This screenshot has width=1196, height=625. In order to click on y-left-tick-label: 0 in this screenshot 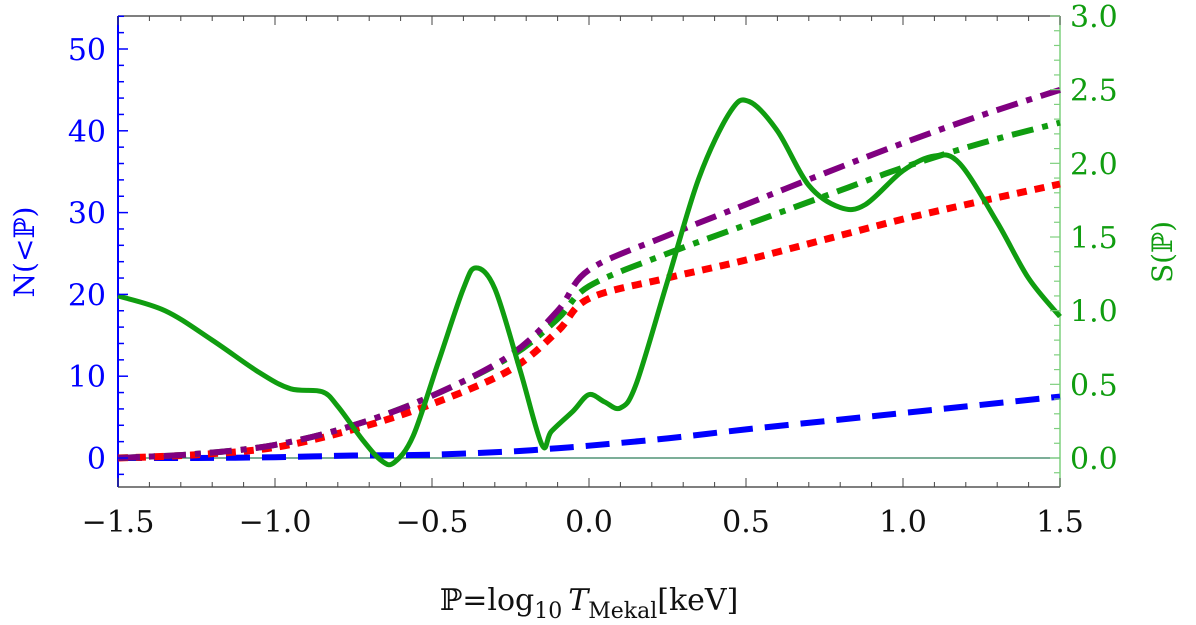, I will do `click(96, 459)`.